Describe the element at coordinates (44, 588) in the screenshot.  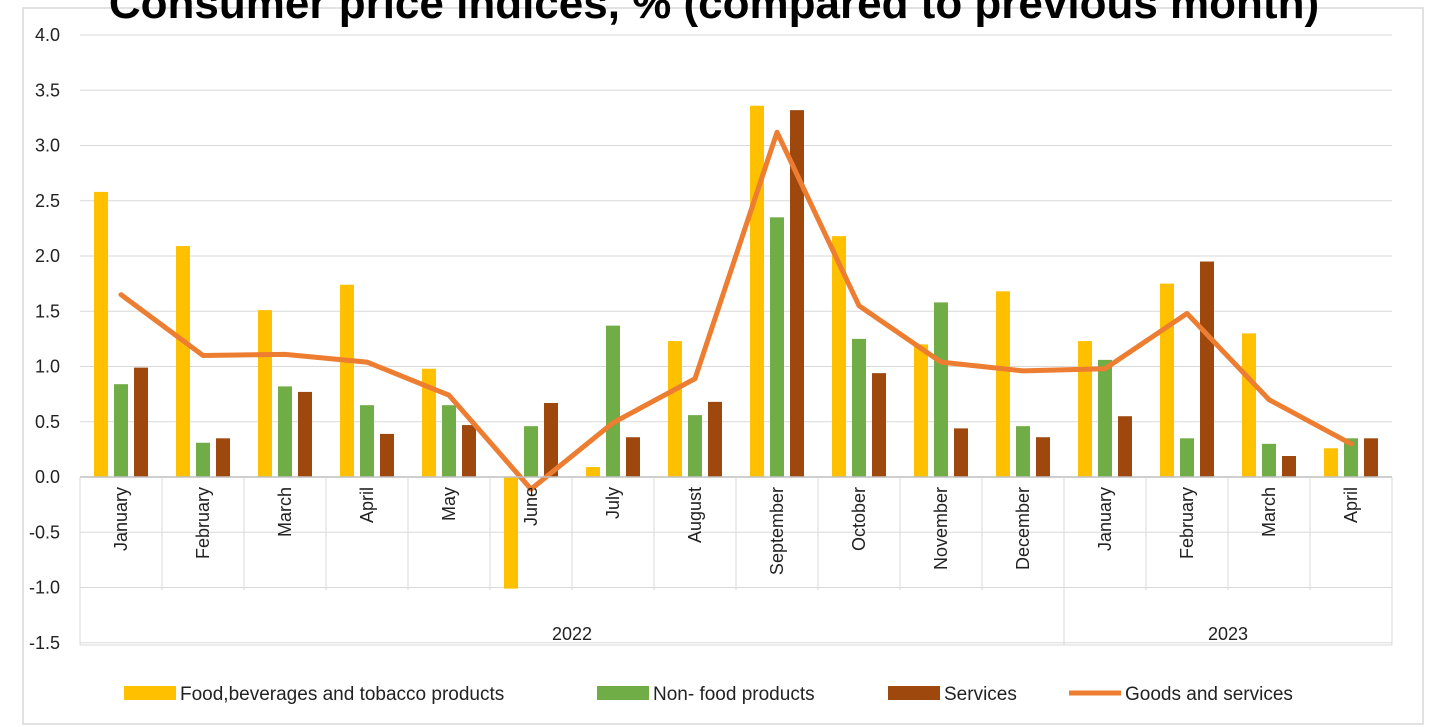
I see `y-tick-label: -1.0` at that location.